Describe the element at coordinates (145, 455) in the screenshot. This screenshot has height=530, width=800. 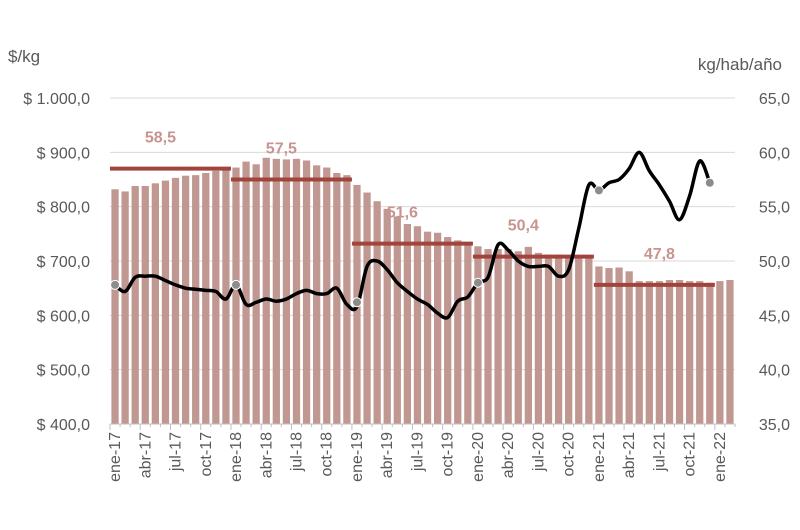
I see `x-tick-label: abr-17` at that location.